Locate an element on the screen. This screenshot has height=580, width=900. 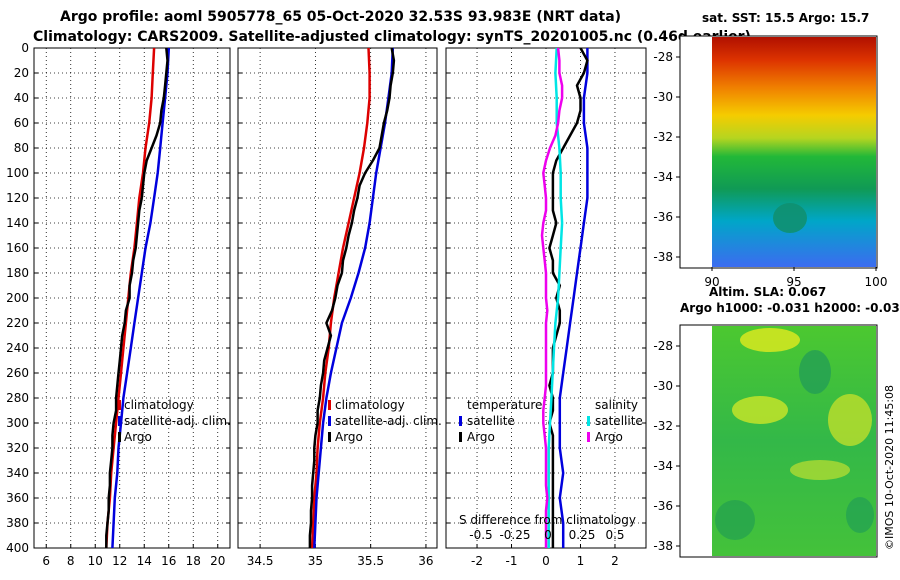
depth-tick-label: 40 is located at coordinates (21, 98).